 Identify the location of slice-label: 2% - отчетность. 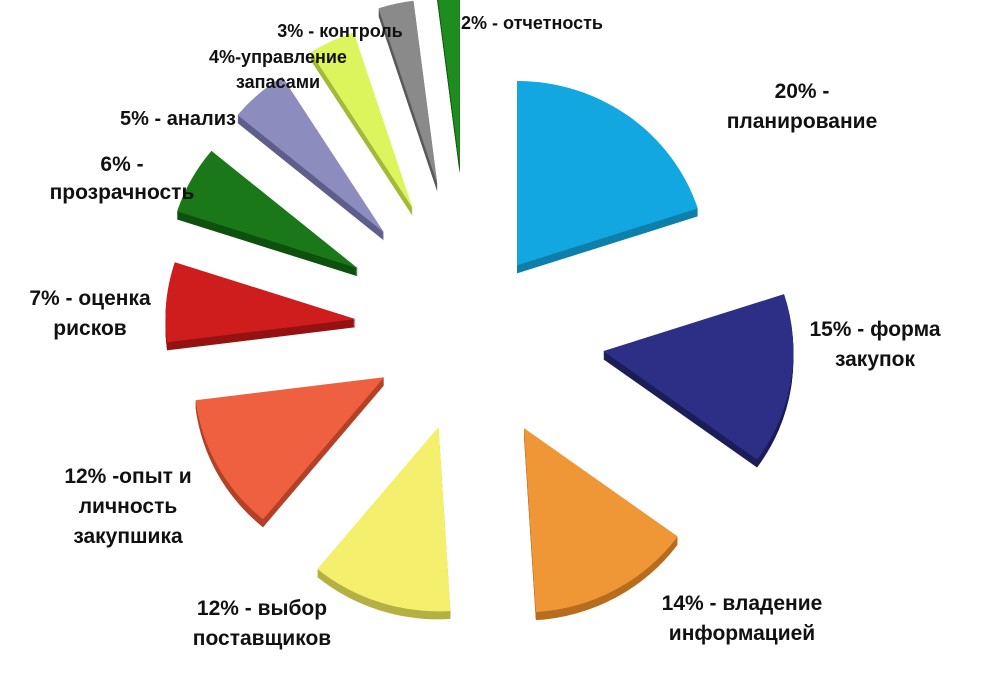
(532, 23).